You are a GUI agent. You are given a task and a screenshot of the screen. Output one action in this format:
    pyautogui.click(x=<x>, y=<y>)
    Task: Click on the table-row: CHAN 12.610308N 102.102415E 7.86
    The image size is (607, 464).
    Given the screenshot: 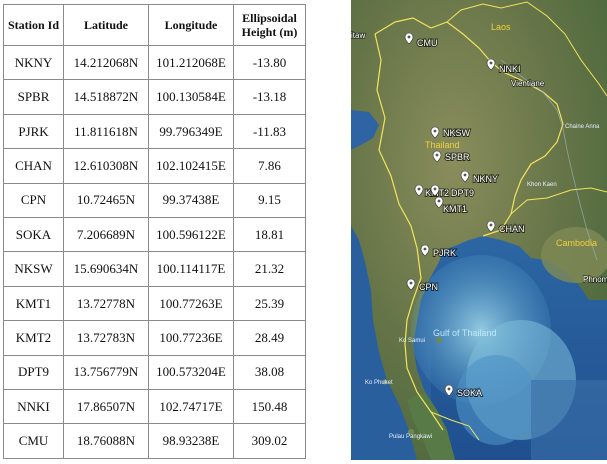 What is the action you would take?
    pyautogui.click(x=154, y=166)
    